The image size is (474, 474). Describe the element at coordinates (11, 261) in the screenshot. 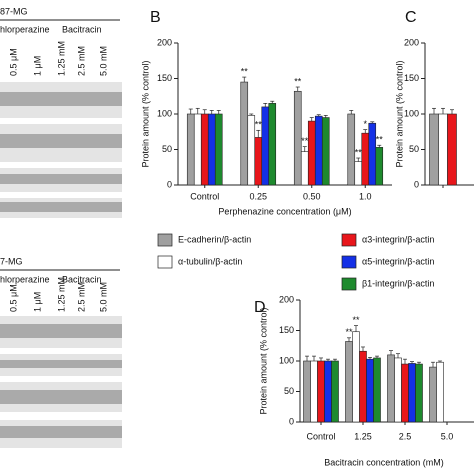

I see `blot-title: 7-MG` at that location.